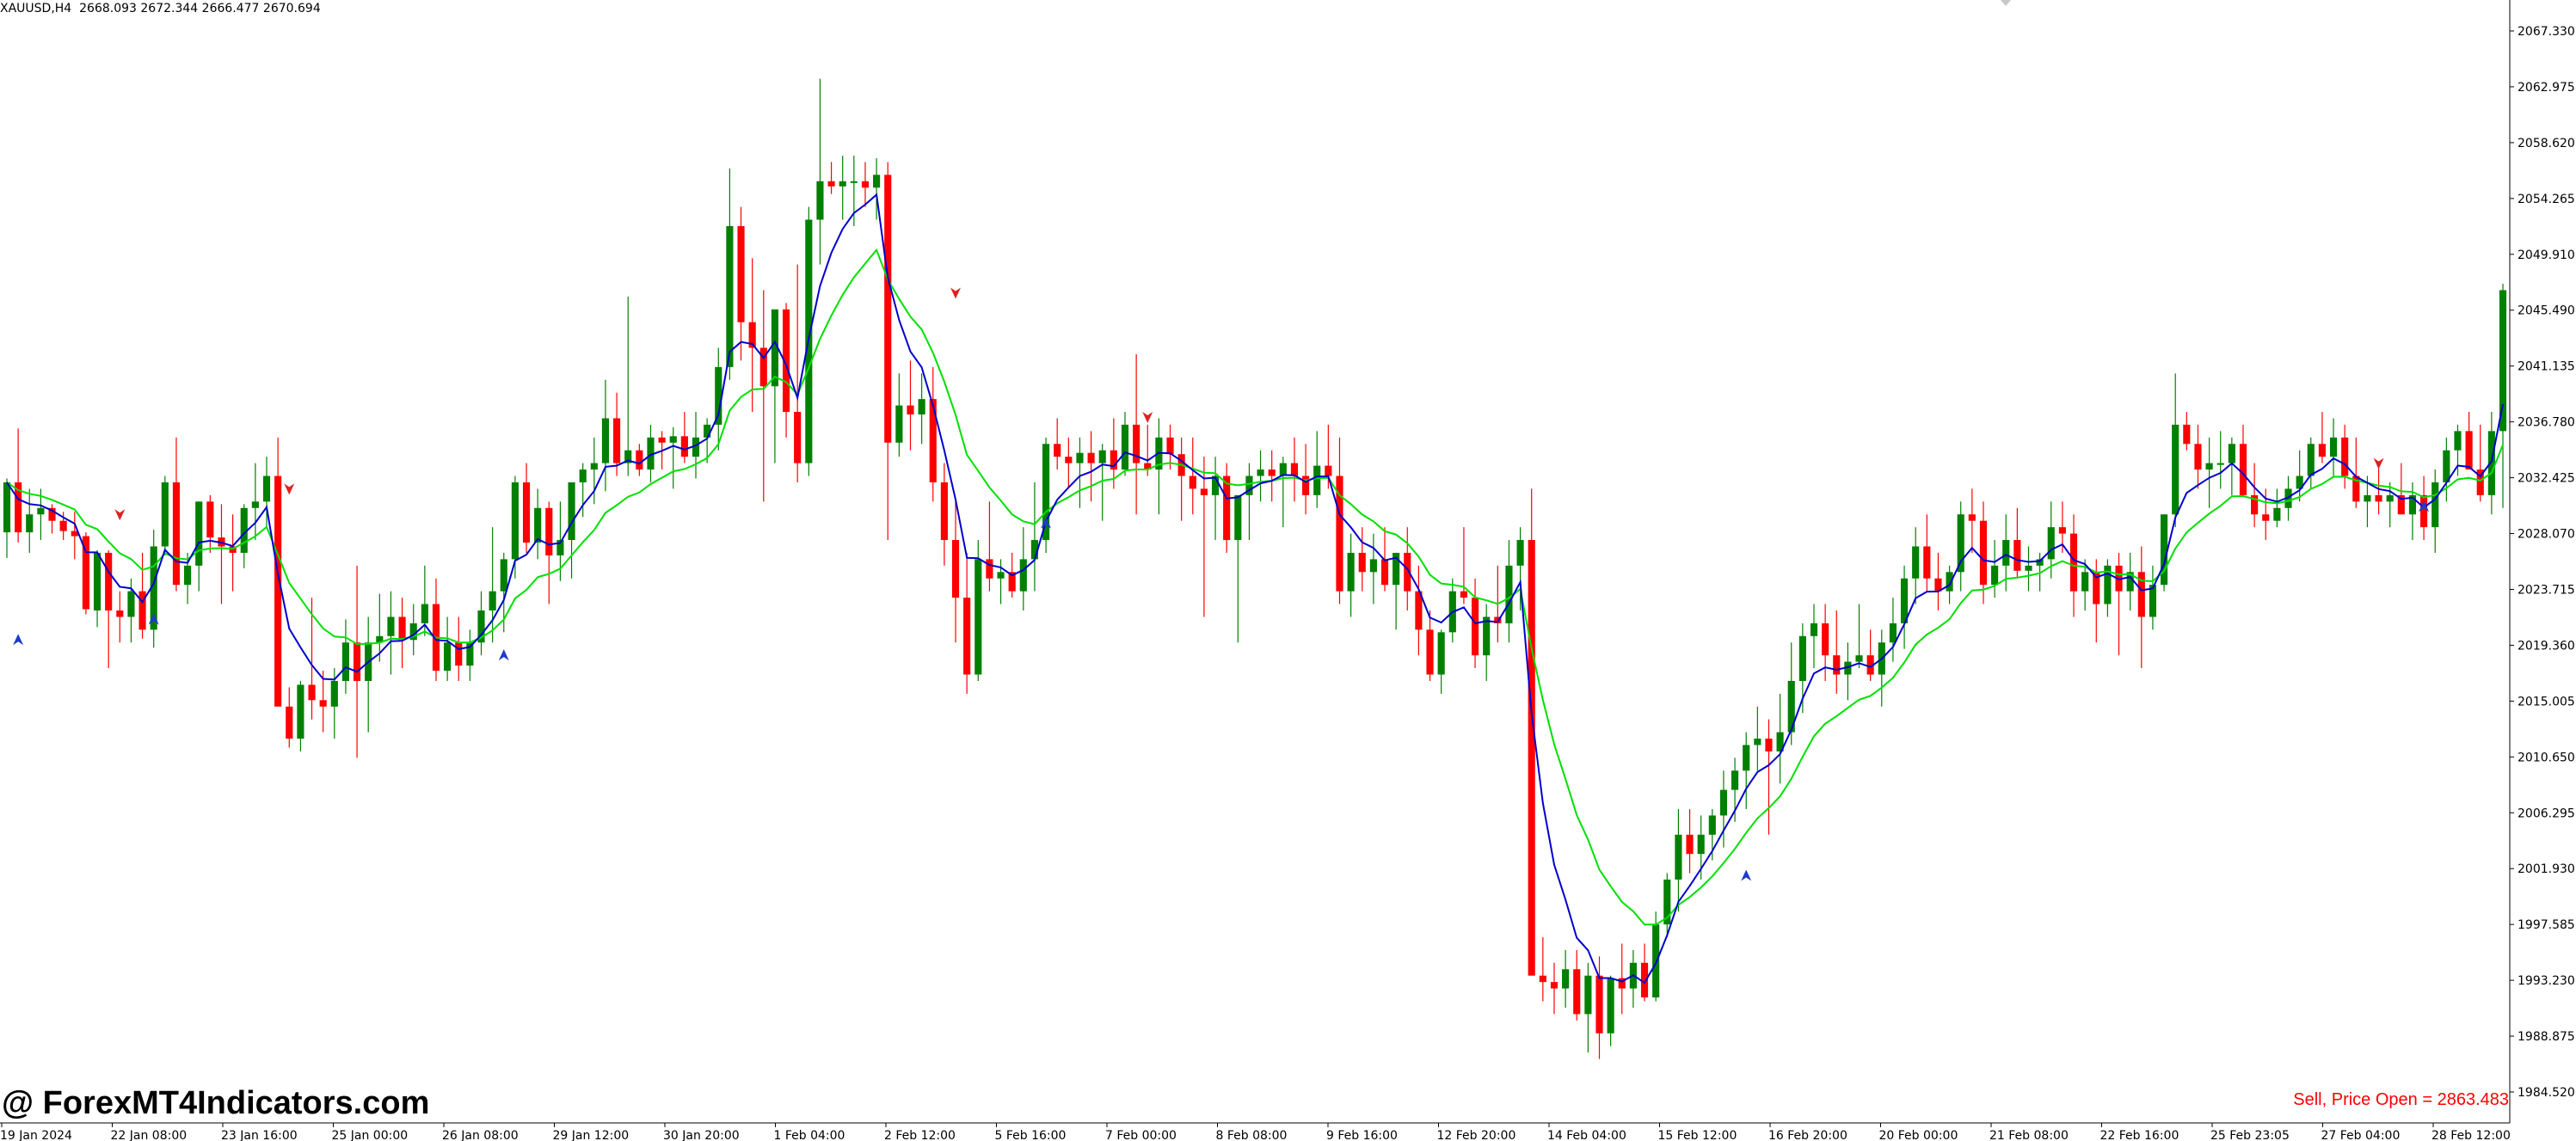 The height and width of the screenshot is (1141, 2576). Describe the element at coordinates (1918, 1135) in the screenshot. I see `time-tick-label: 20 Feb 00:00` at that location.